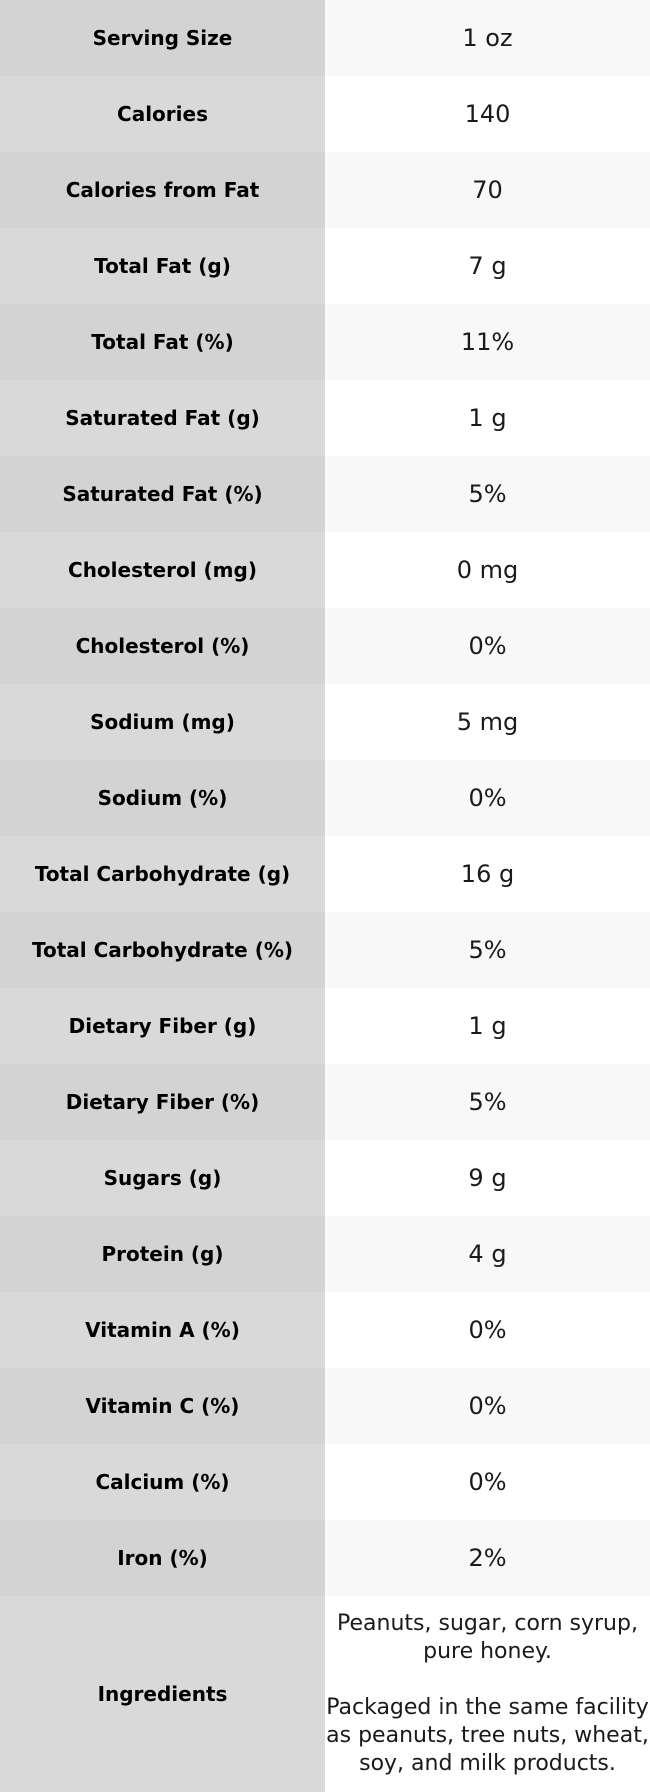 This screenshot has width=650, height=1792. What do you see at coordinates (162, 874) in the screenshot?
I see `row-label: Total Carbohydrate (g)` at bounding box center [162, 874].